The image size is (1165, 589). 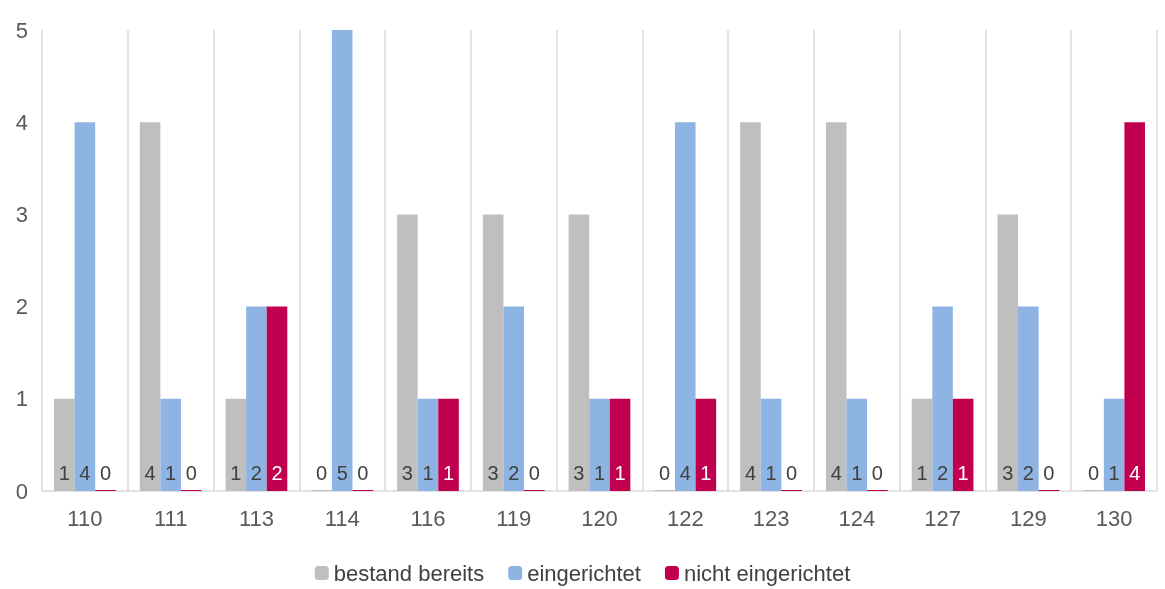 I want to click on x-tick-label: 119, so click(x=514, y=518).